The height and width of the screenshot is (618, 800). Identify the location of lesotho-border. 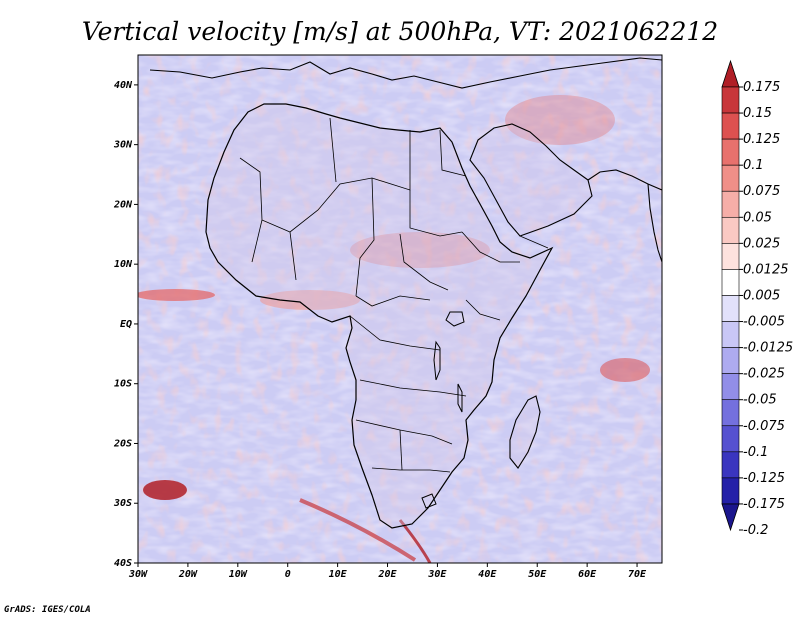
(429, 501).